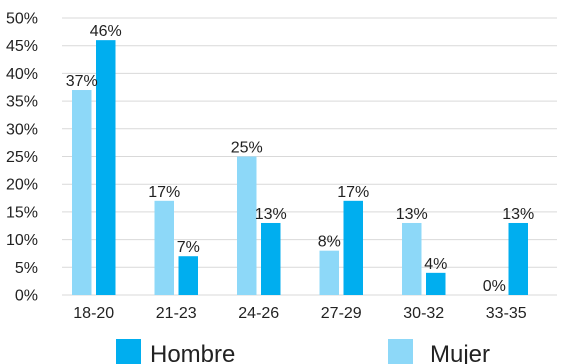 The image size is (561, 364). I want to click on legend-label-mujer: Mujer, so click(460, 352).